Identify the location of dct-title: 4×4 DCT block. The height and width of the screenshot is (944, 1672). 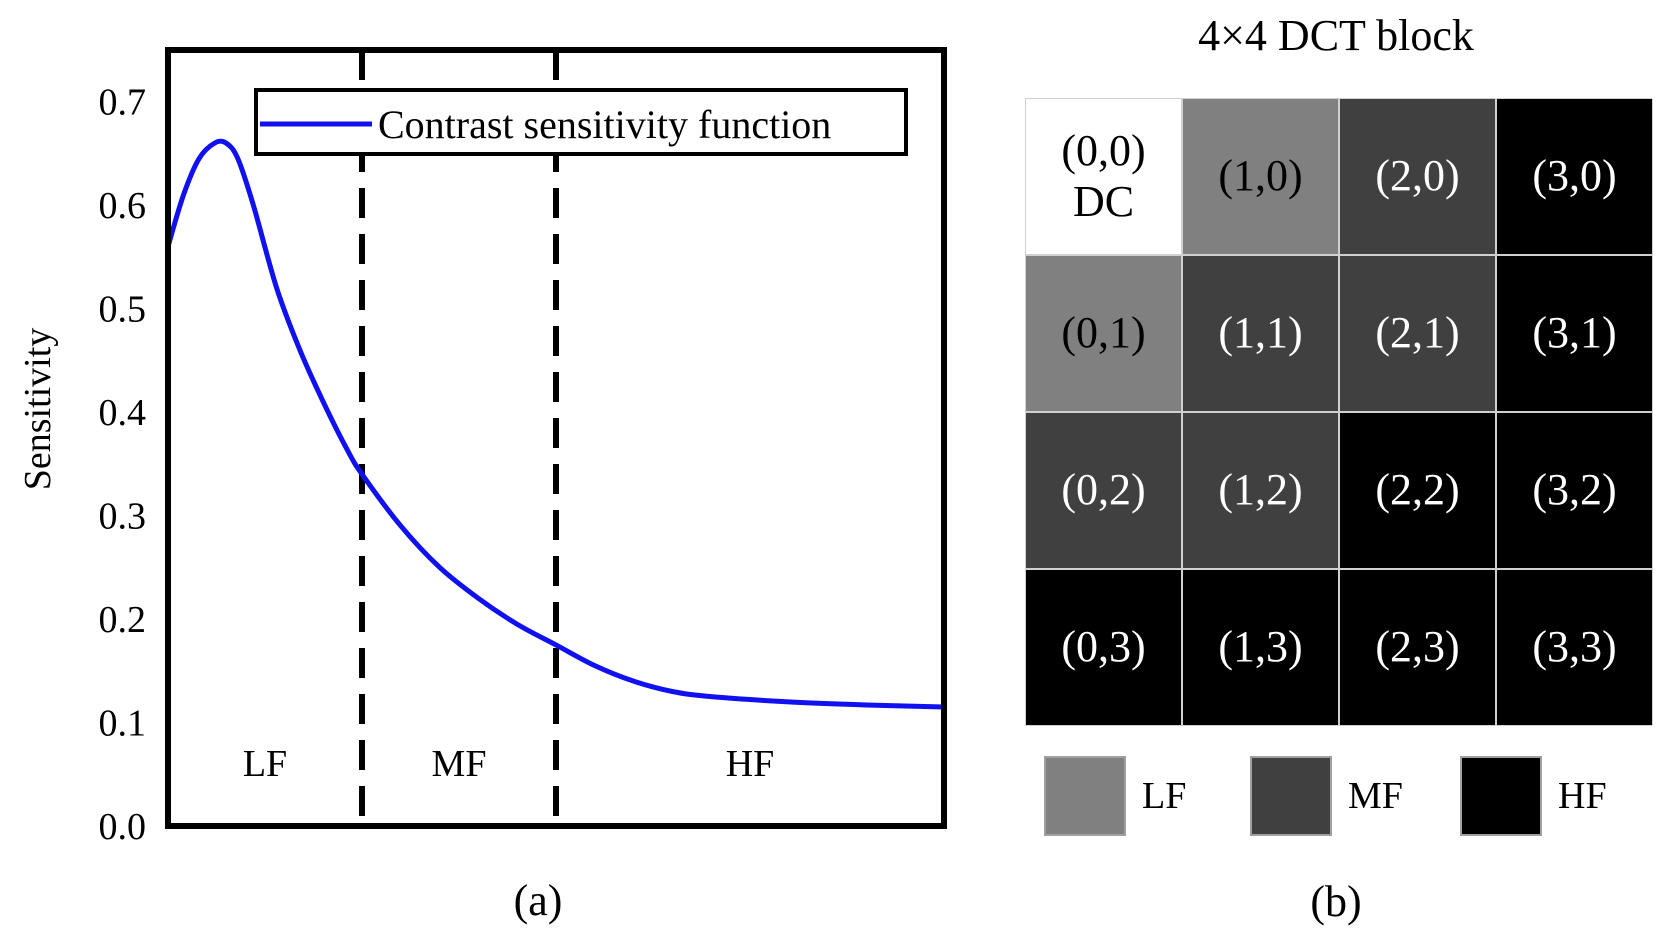
(1336, 35).